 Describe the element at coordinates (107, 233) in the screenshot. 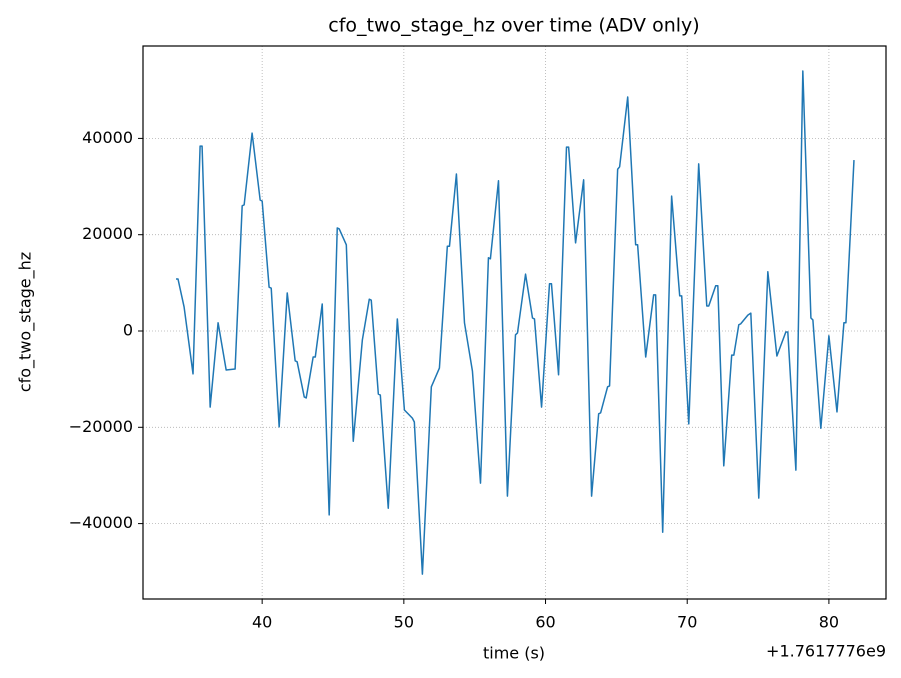

I see `y-tick-label: 20000` at that location.